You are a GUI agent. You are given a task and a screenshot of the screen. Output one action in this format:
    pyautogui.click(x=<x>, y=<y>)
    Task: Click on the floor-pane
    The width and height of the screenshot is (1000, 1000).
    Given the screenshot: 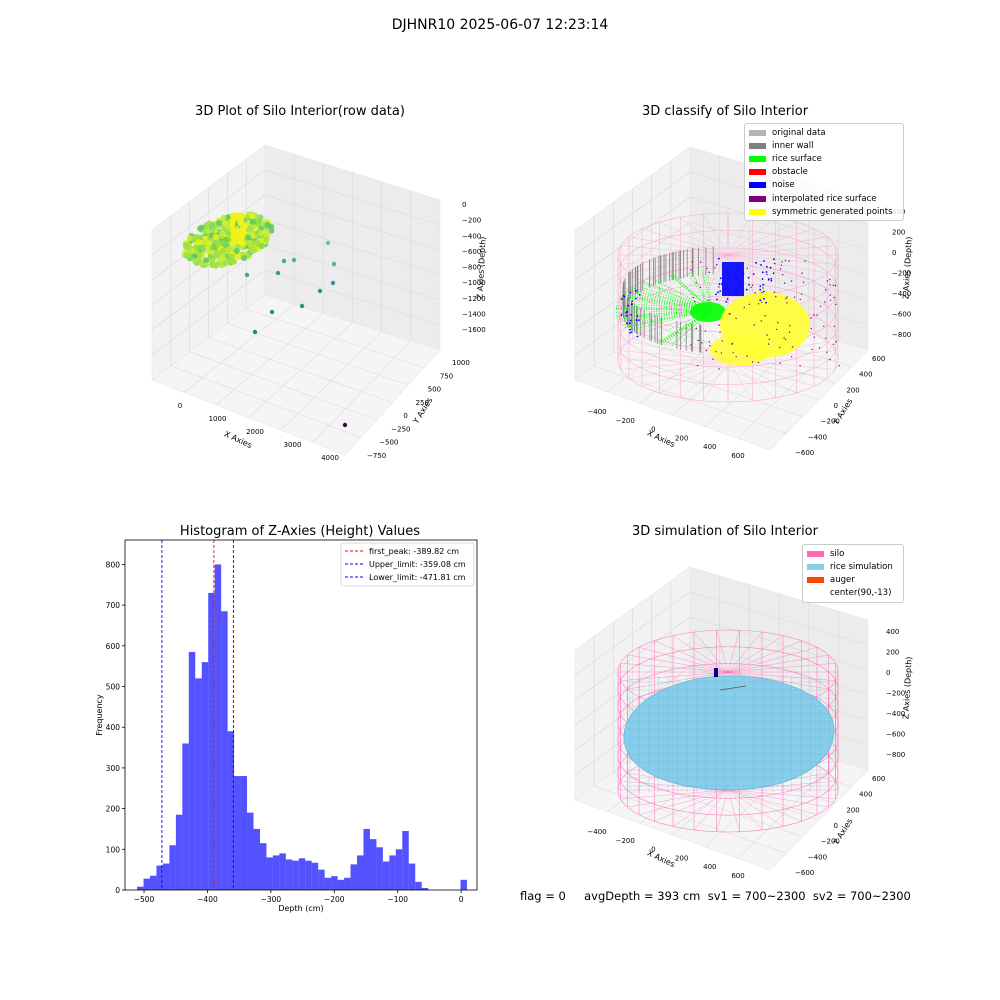 What is the action you would take?
    pyautogui.click(x=721, y=793)
    